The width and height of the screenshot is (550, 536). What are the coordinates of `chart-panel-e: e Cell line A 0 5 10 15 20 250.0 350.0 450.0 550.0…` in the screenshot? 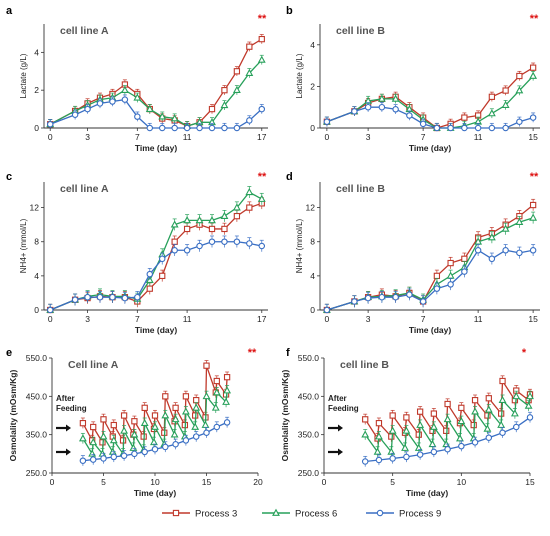 It's located at (134, 422).